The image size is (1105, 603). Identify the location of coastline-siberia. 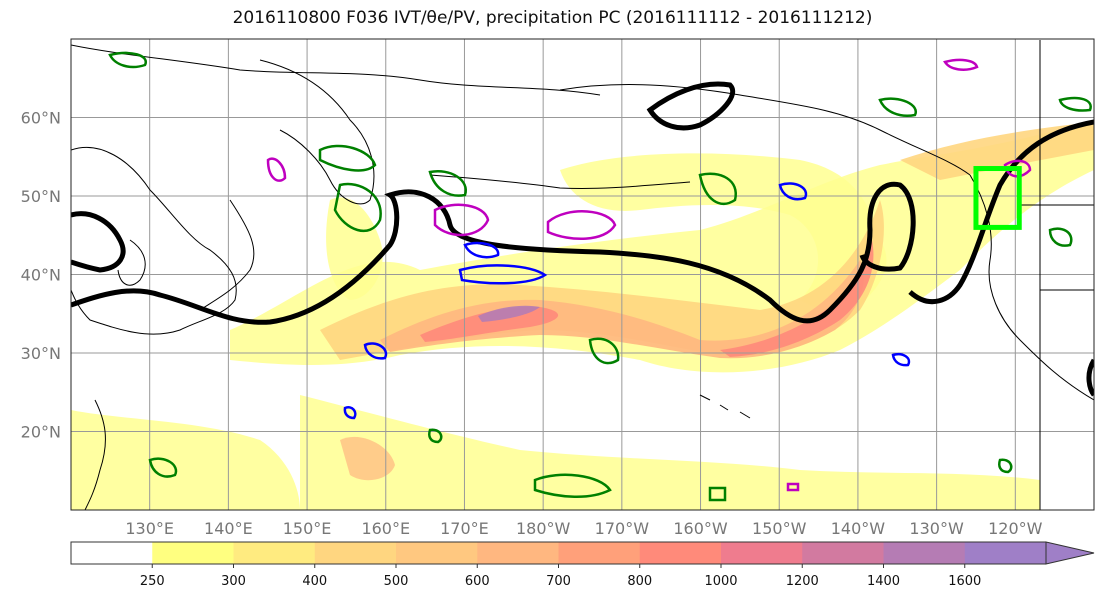
(336, 70).